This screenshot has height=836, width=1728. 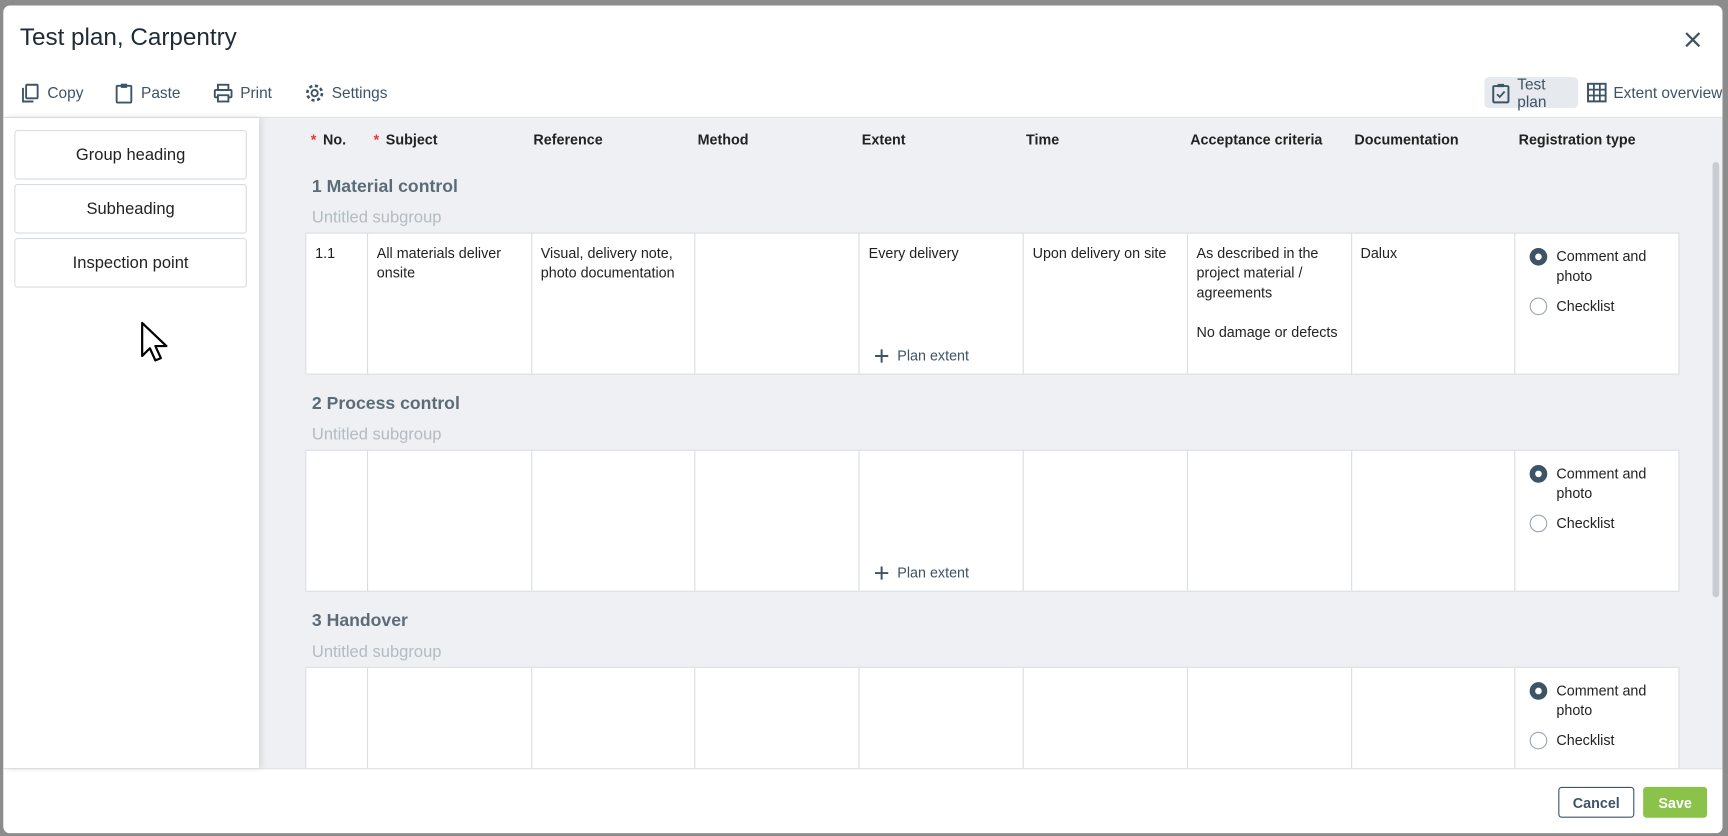 I want to click on column-header-subject: * Subject, so click(x=406, y=139).